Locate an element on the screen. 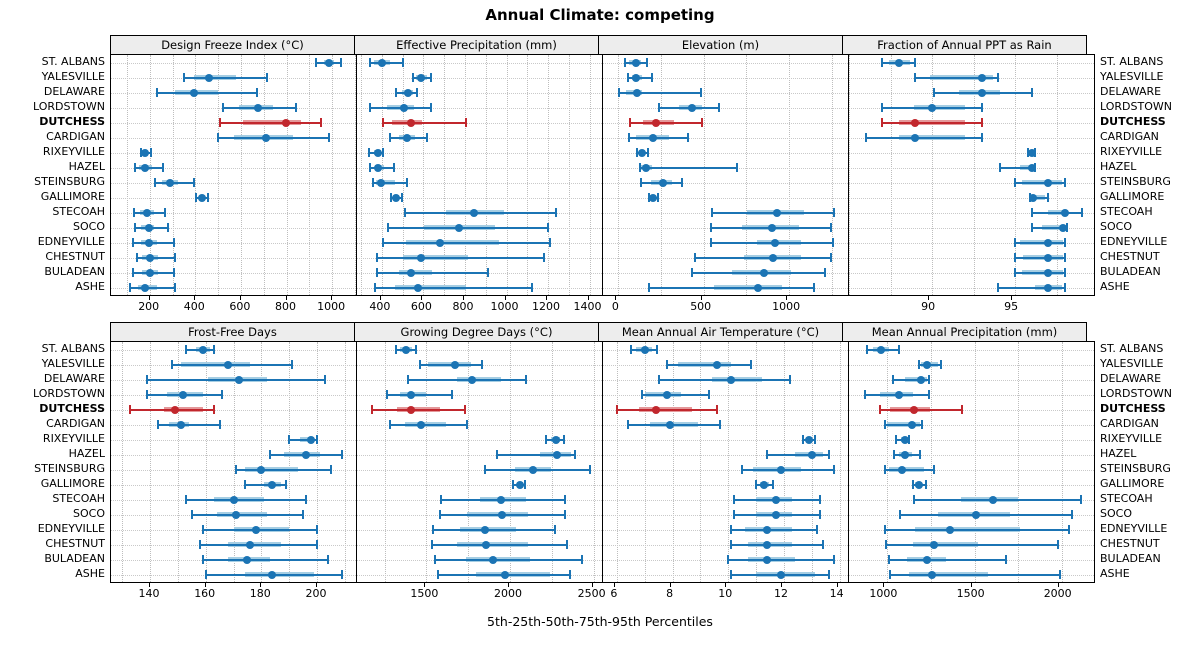  site-label: LORDSTOWN is located at coordinates (1136, 106).